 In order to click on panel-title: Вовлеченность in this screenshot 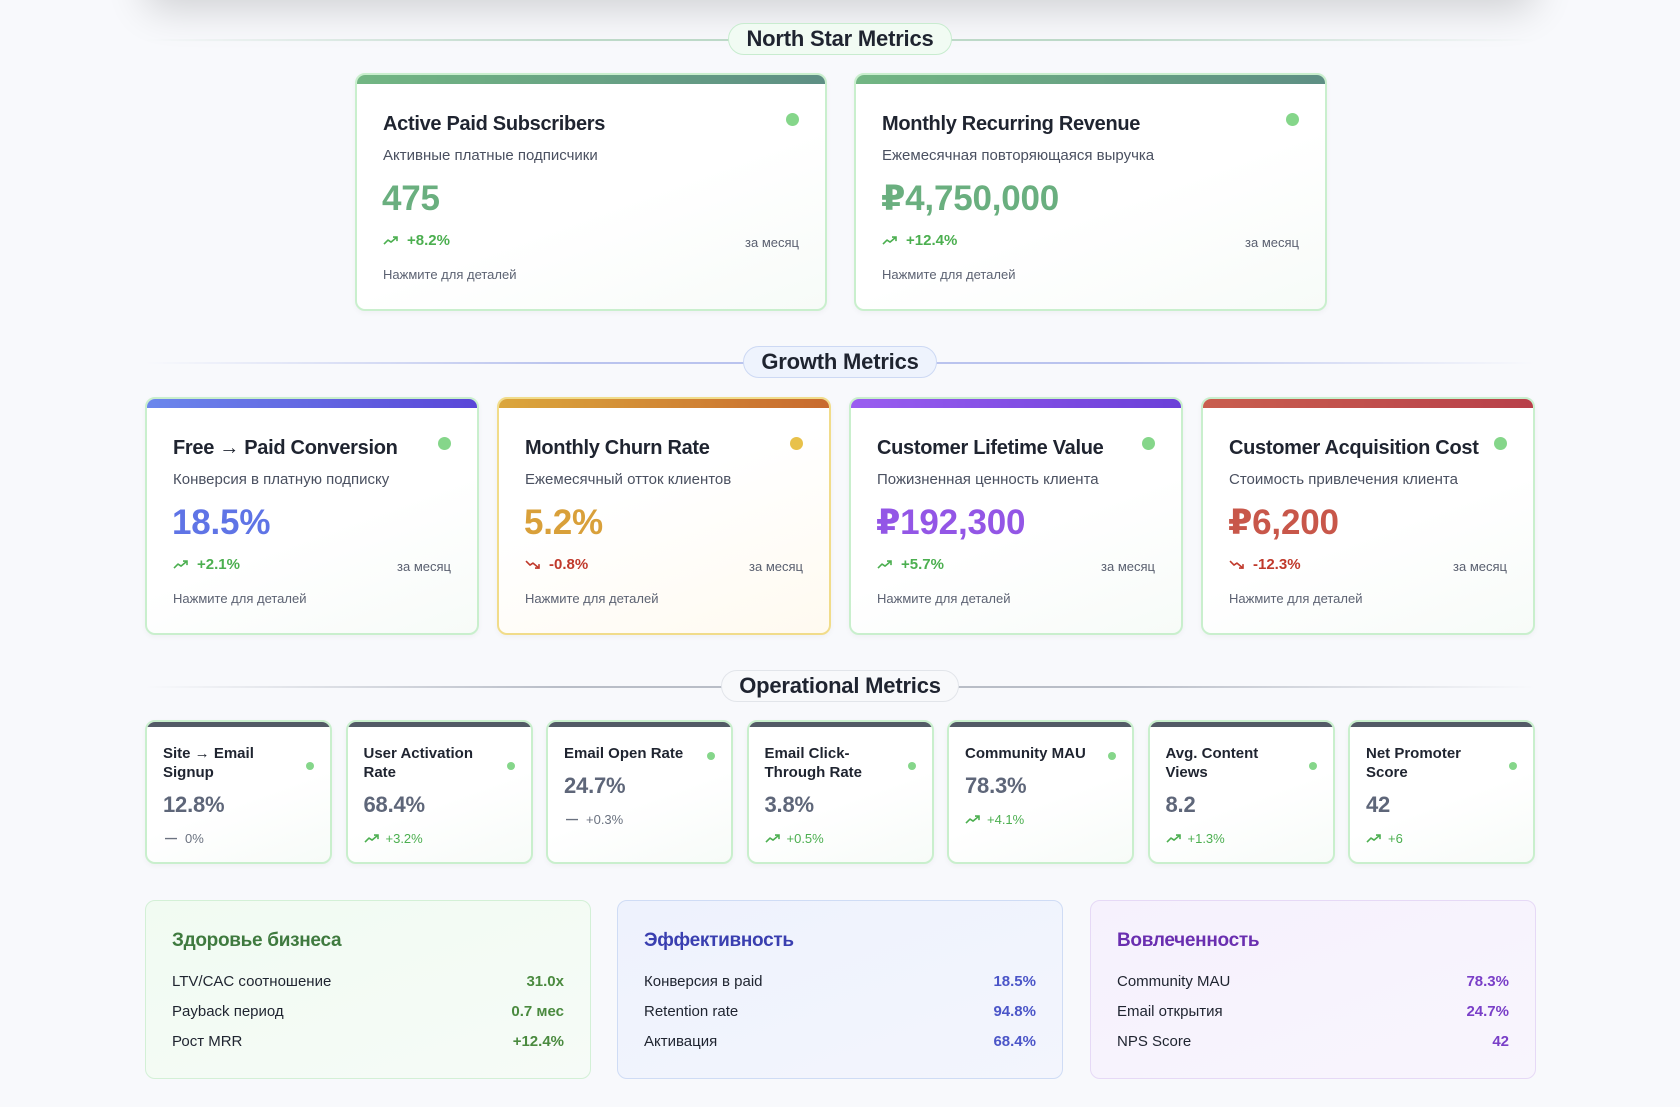, I will do `click(1188, 940)`.